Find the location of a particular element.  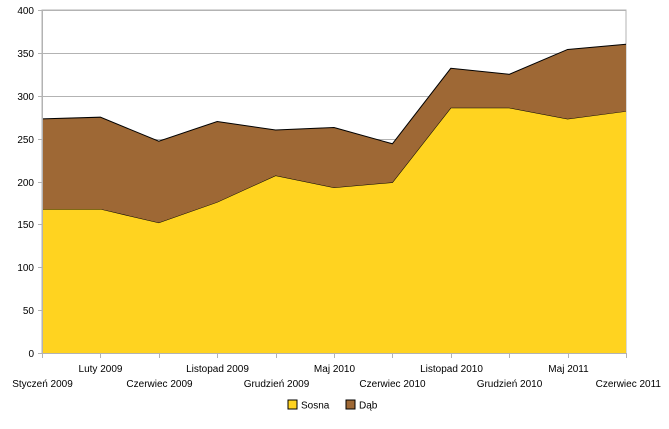

y-tick-label: 400 is located at coordinates (25, 11).